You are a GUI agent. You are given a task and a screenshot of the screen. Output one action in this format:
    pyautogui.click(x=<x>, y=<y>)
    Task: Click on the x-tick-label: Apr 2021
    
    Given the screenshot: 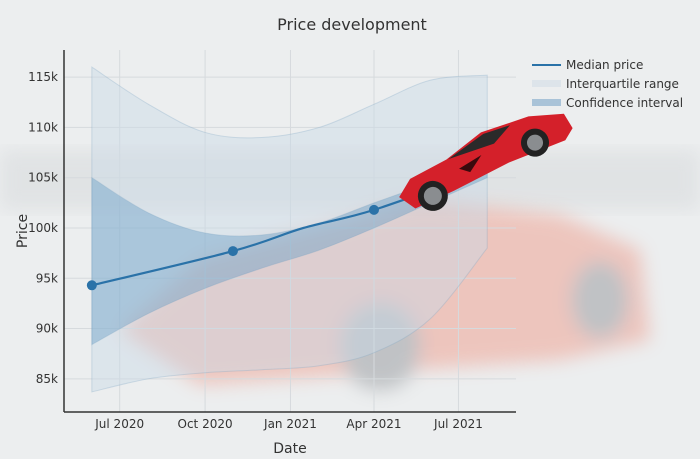 What is the action you would take?
    pyautogui.click(x=373, y=424)
    